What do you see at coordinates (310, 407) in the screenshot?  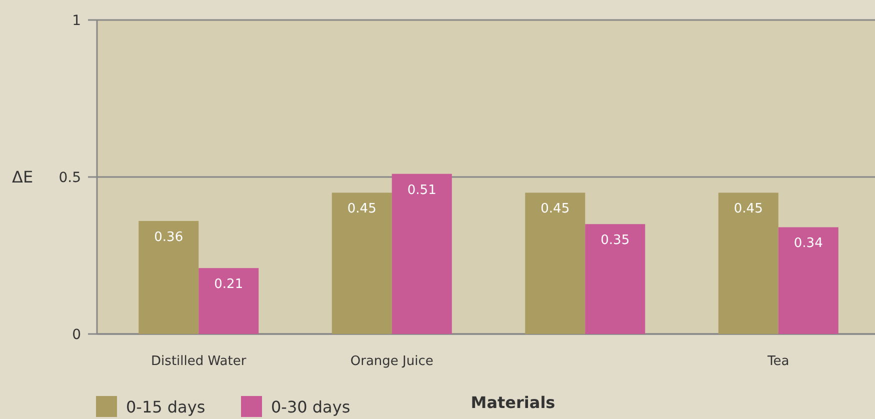 I see `legend-label: 0-30 days` at bounding box center [310, 407].